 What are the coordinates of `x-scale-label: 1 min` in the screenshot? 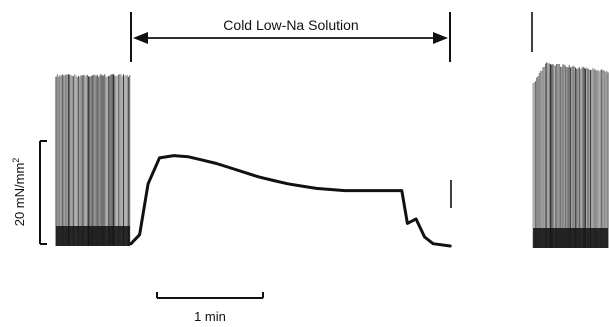 It's located at (210, 316).